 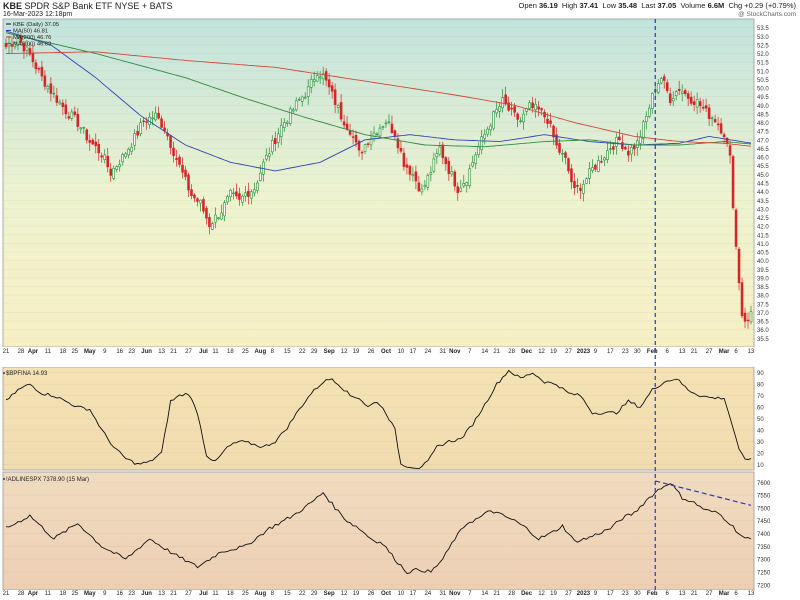 I want to click on x-tick-label: Dec, so click(x=527, y=352).